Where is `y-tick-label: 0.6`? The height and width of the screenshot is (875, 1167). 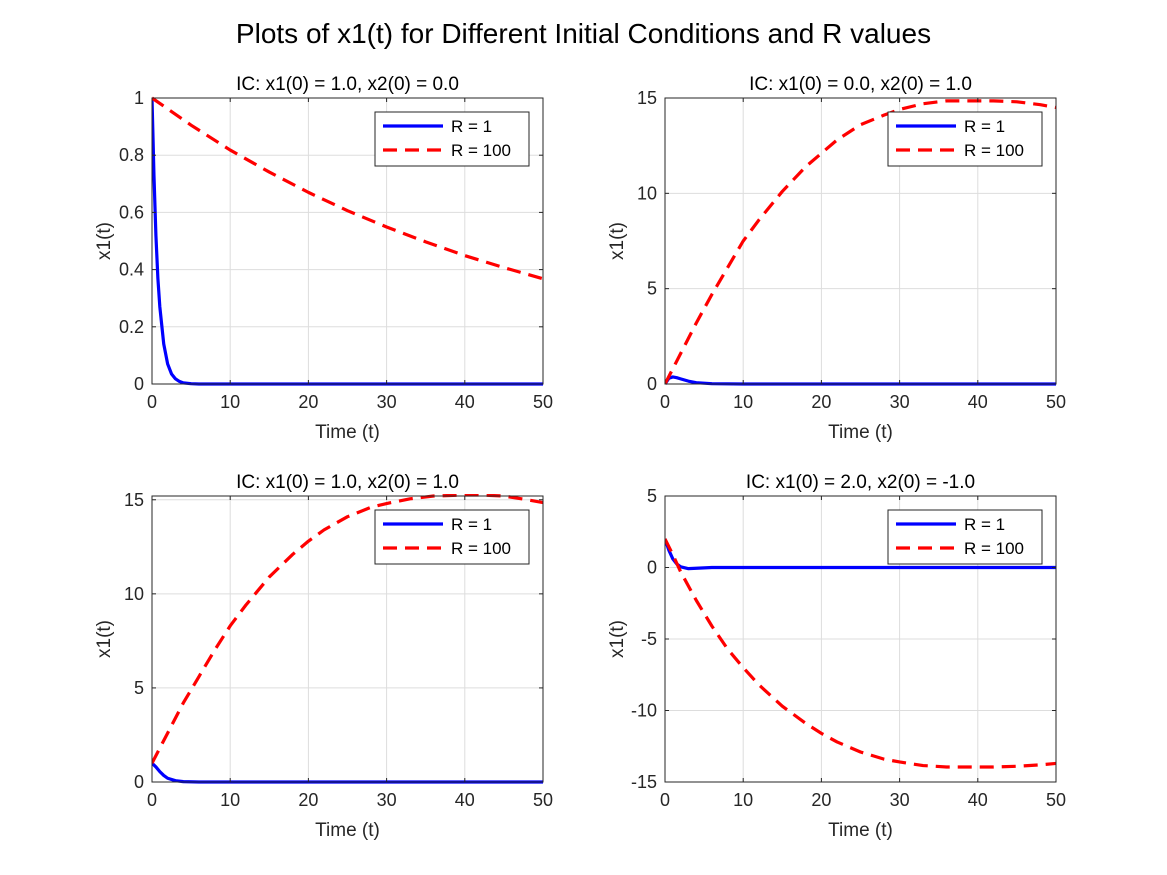 y-tick-label: 0.6 is located at coordinates (131, 212).